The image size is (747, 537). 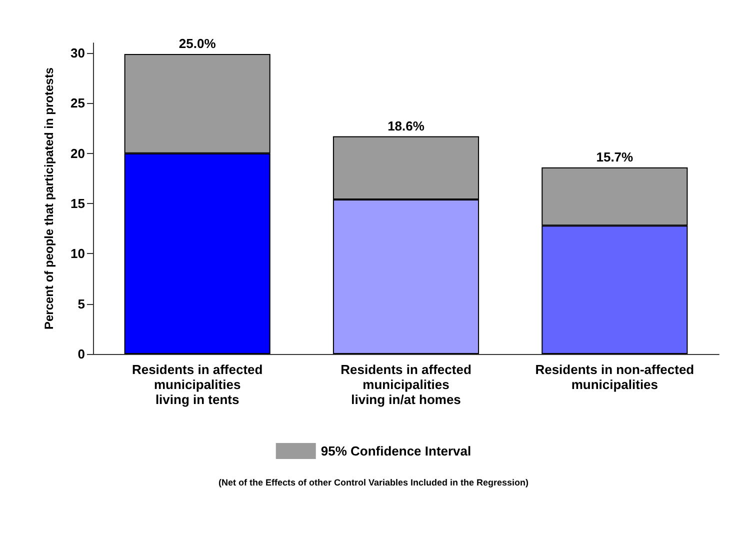 I want to click on x-tick-label: Residents in affected municipalities living in/at homes, so click(x=406, y=384).